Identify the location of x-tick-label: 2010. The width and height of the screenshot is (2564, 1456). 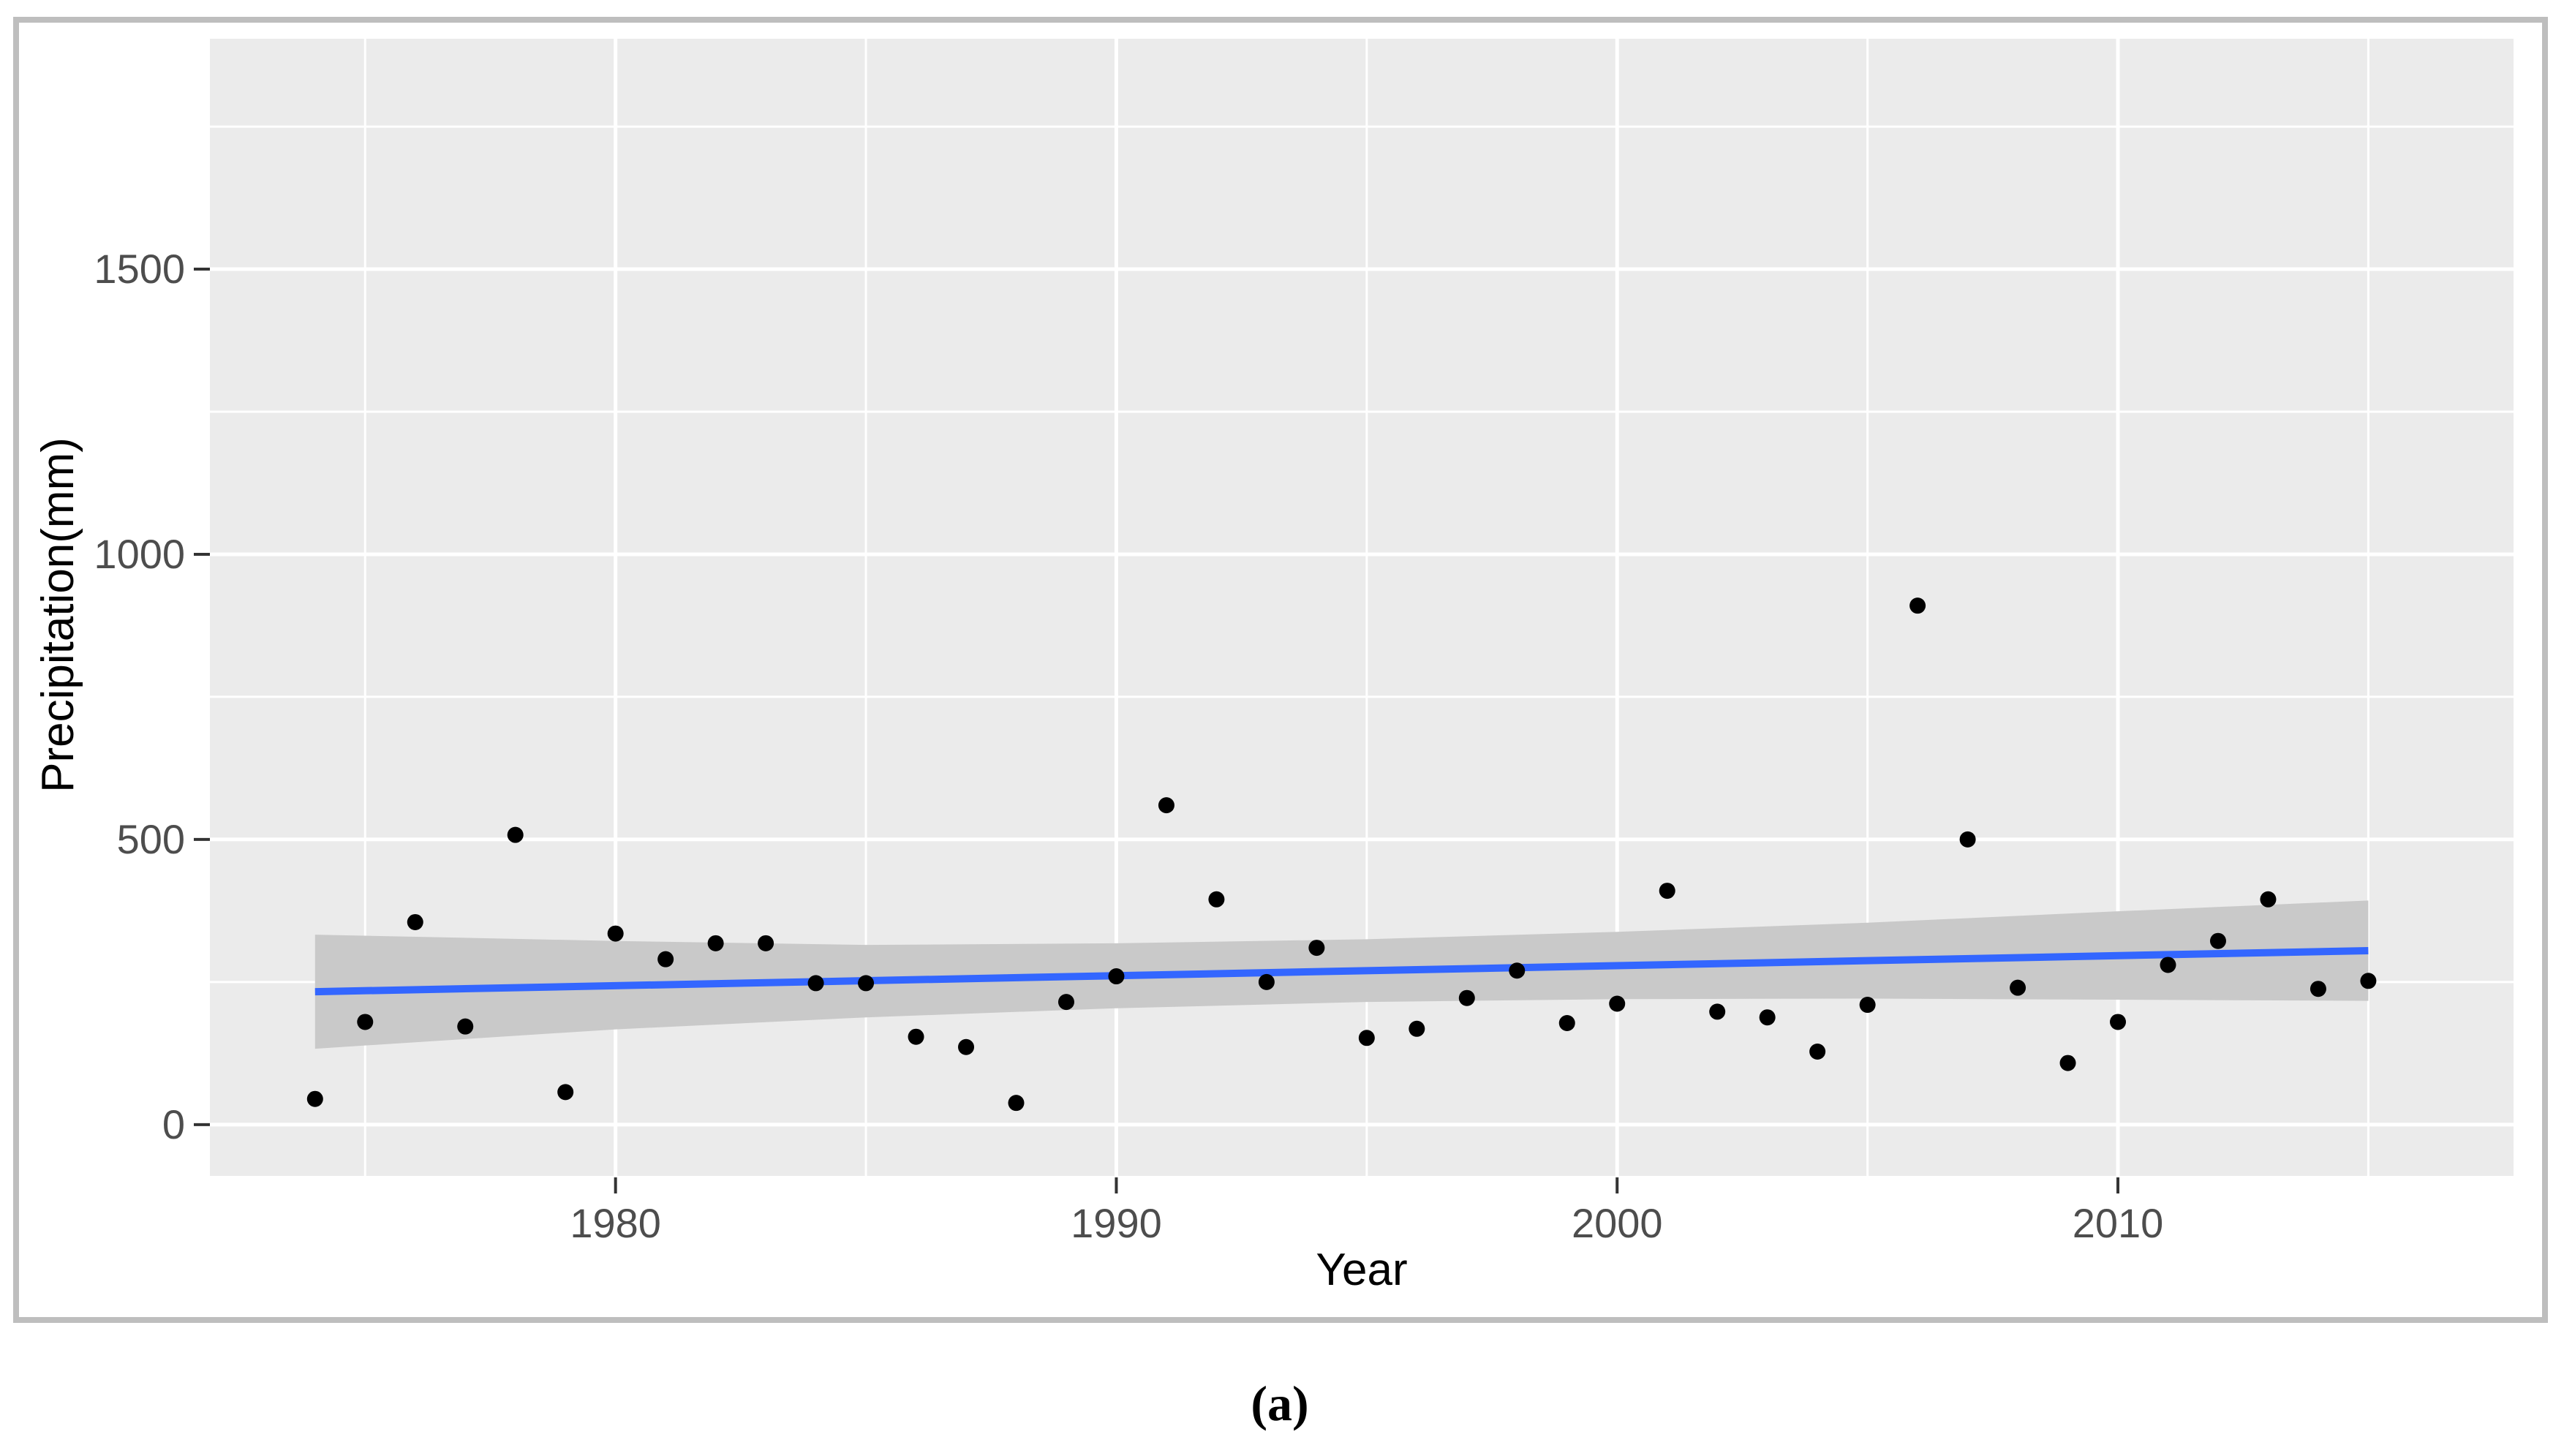
(2118, 1223).